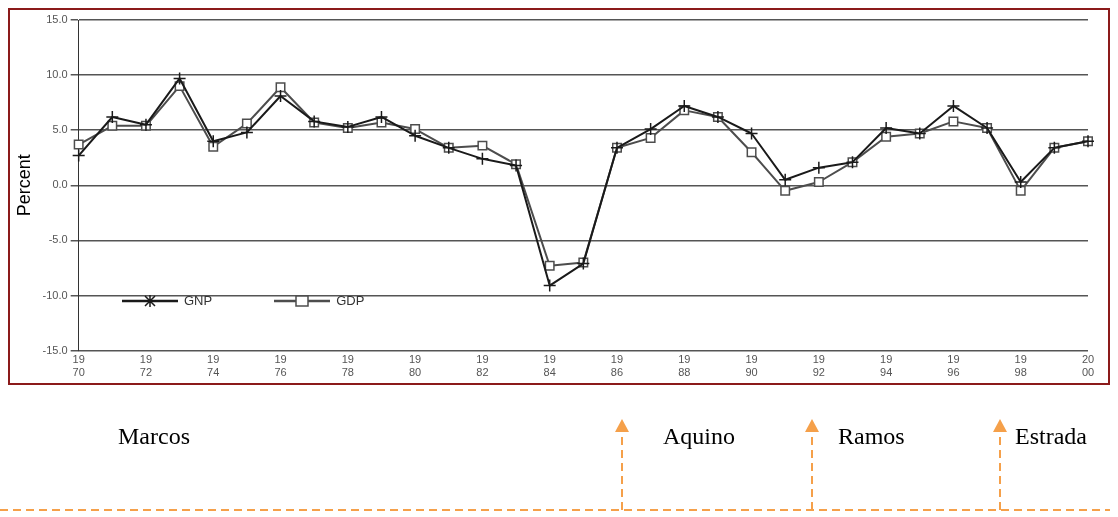 Image resolution: width=1118 pixels, height=517 pixels. I want to click on text: Marcos, so click(154, 436).